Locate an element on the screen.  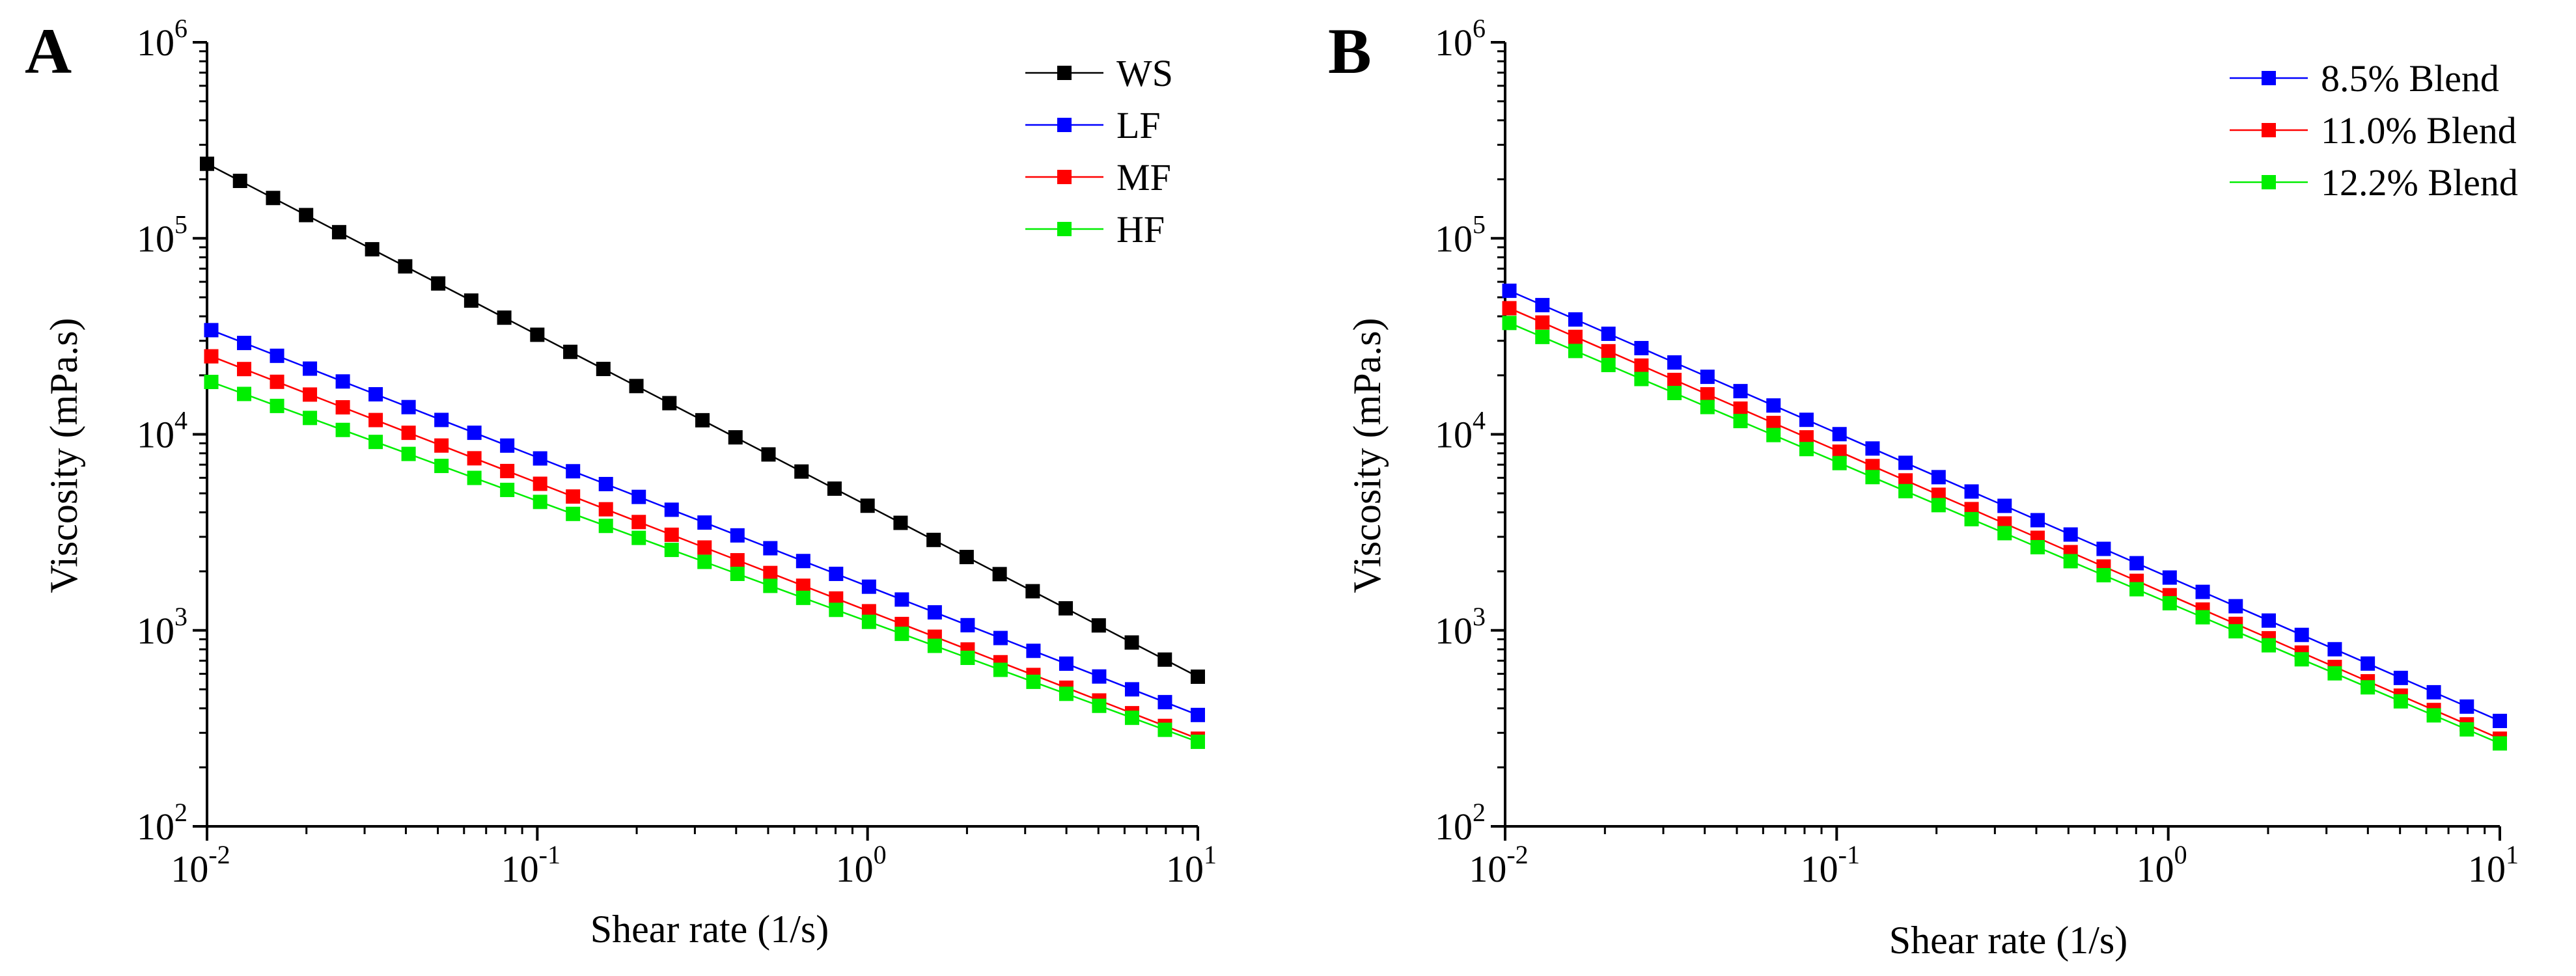
x-tick-label: 10⁻¹ is located at coordinates (1830, 865).